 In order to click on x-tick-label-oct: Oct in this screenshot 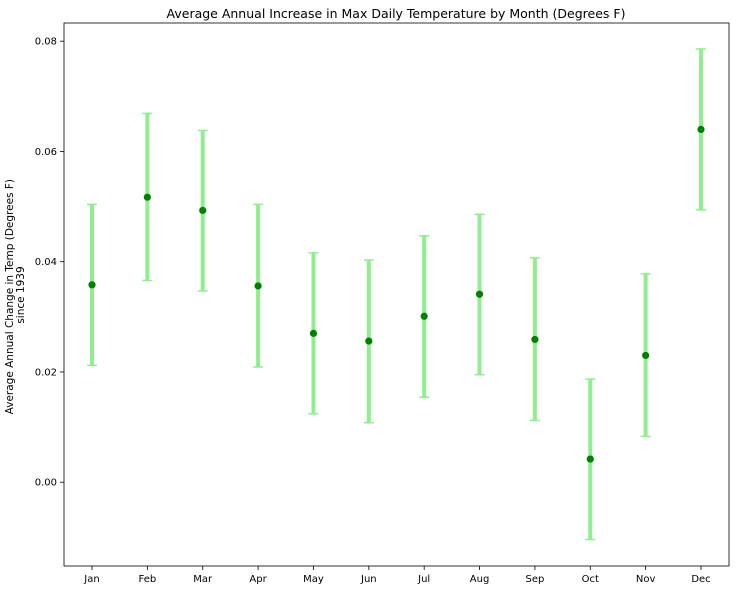, I will do `click(590, 579)`.